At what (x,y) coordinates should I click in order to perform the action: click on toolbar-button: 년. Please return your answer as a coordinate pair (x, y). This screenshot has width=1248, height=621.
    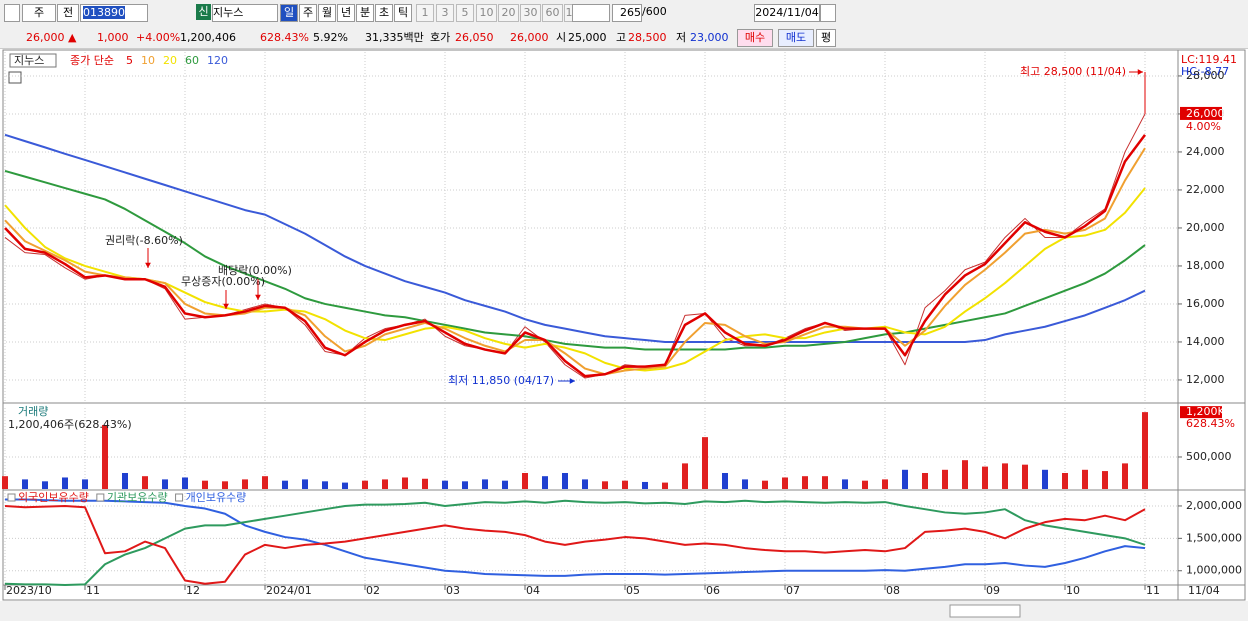
    Looking at the image, I should click on (346, 13).